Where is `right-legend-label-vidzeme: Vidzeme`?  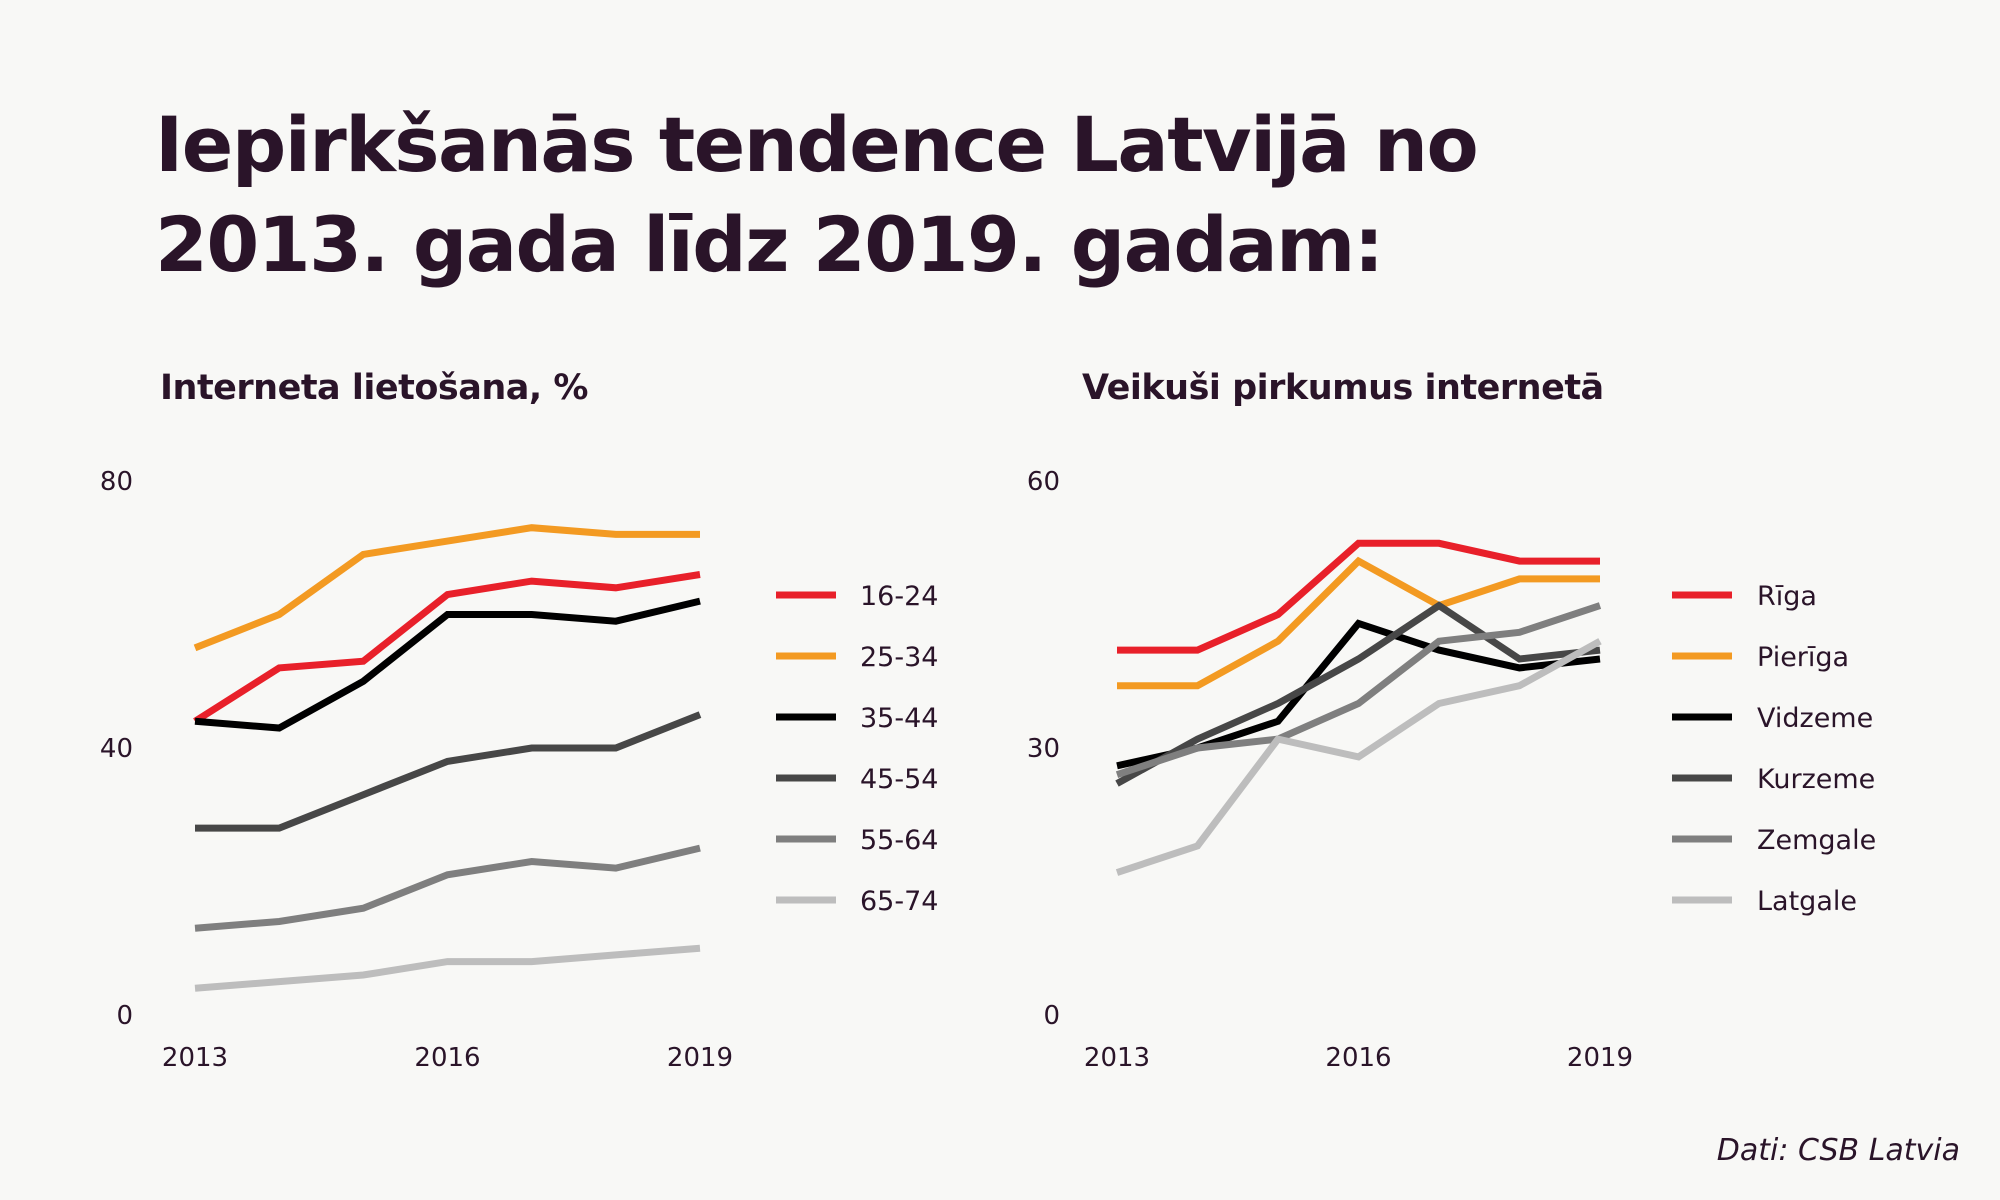 right-legend-label-vidzeme: Vidzeme is located at coordinates (1815, 718).